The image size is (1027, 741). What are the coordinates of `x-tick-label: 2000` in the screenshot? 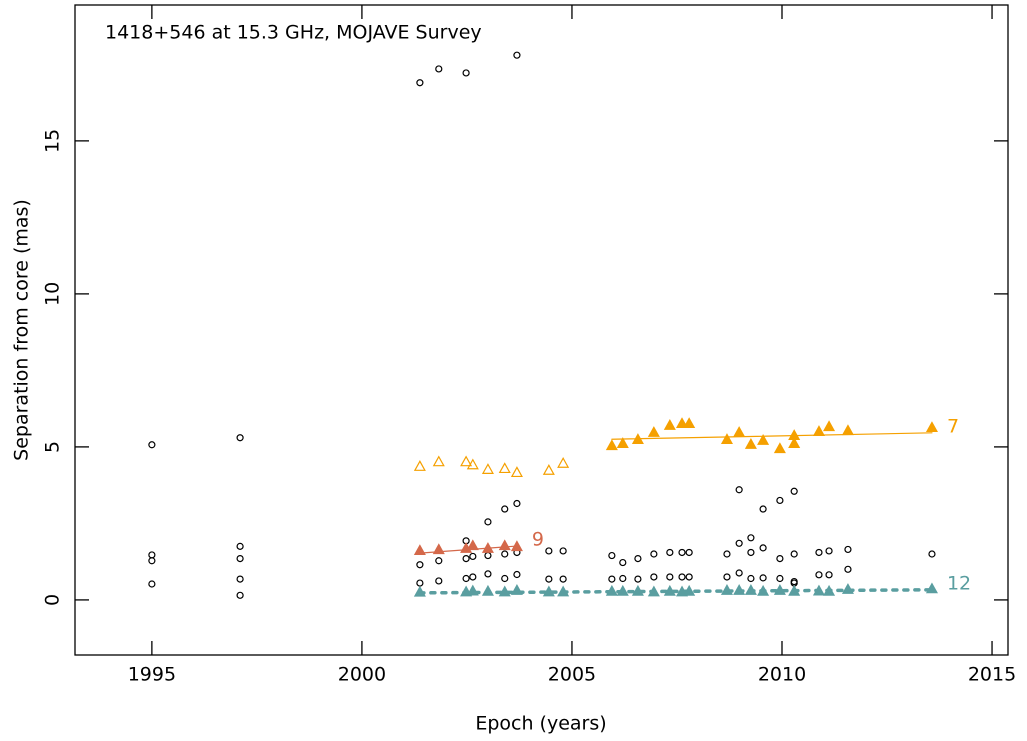 It's located at (362, 675).